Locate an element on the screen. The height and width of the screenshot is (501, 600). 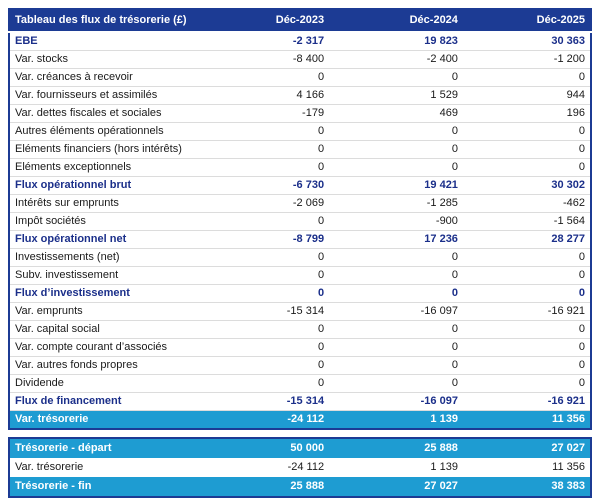
table-row: Subv. investissement 0 0 0 is located at coordinates (300, 275).